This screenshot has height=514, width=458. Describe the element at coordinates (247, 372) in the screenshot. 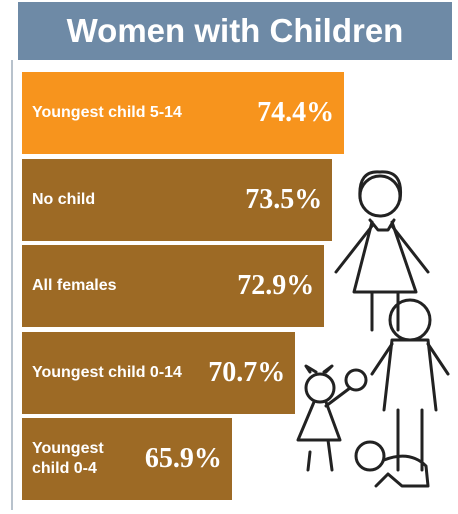

I see `value-label: 70.7%` at that location.